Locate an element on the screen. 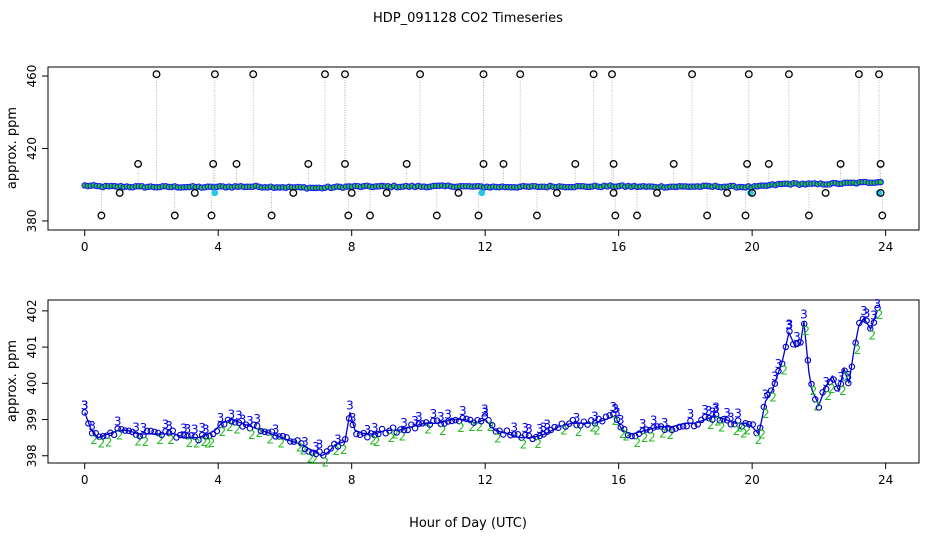  y-axis-label-top: approx. ppm is located at coordinates (12, 148).